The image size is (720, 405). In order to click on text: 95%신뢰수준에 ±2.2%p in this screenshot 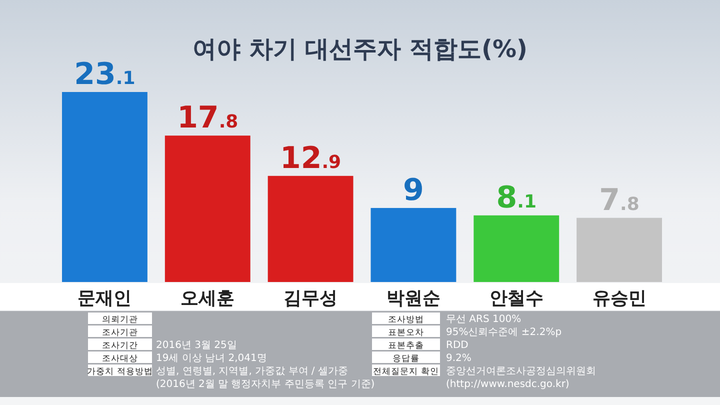, I will do `click(504, 332)`.